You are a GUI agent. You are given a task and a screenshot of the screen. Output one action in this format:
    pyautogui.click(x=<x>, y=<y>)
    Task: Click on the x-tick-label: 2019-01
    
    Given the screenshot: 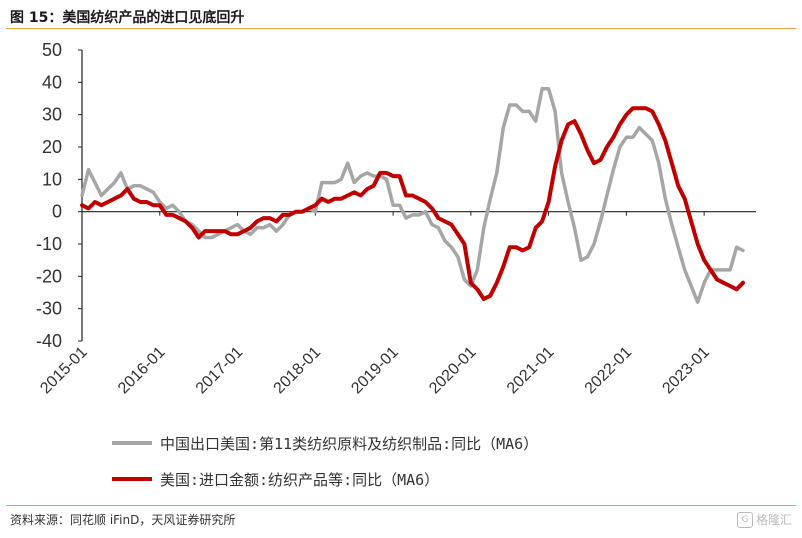 What is the action you would take?
    pyautogui.click(x=375, y=371)
    